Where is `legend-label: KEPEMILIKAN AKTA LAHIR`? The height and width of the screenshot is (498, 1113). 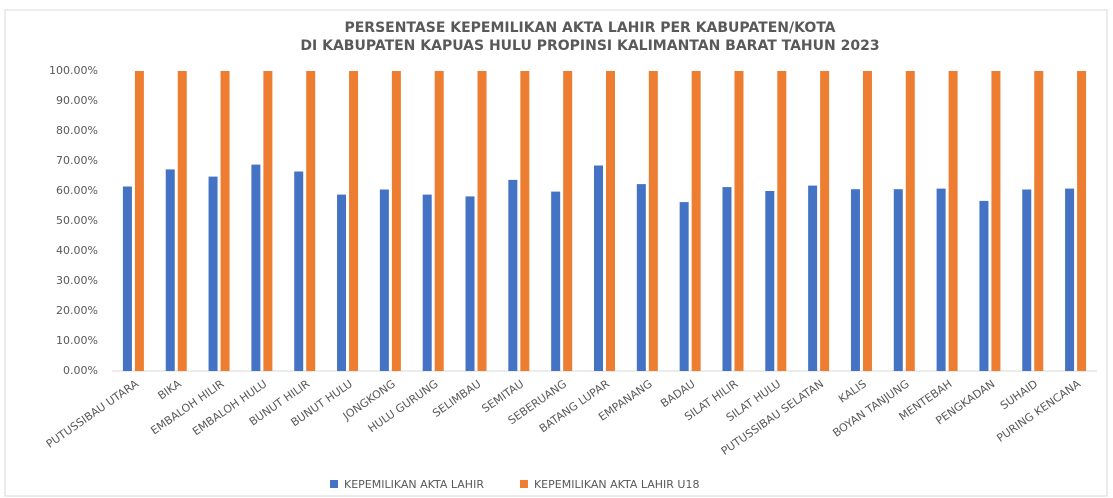
legend-label: KEPEMILIKAN AKTA LAHIR is located at coordinates (414, 484).